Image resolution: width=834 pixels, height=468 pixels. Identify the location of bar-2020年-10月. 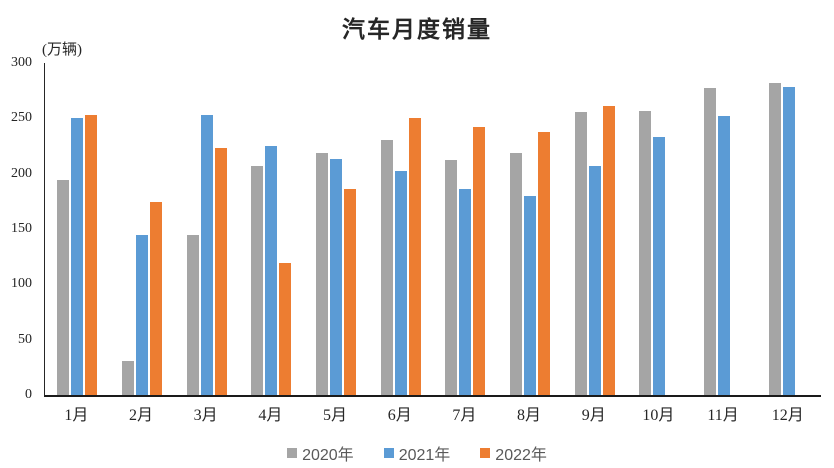
(645, 253).